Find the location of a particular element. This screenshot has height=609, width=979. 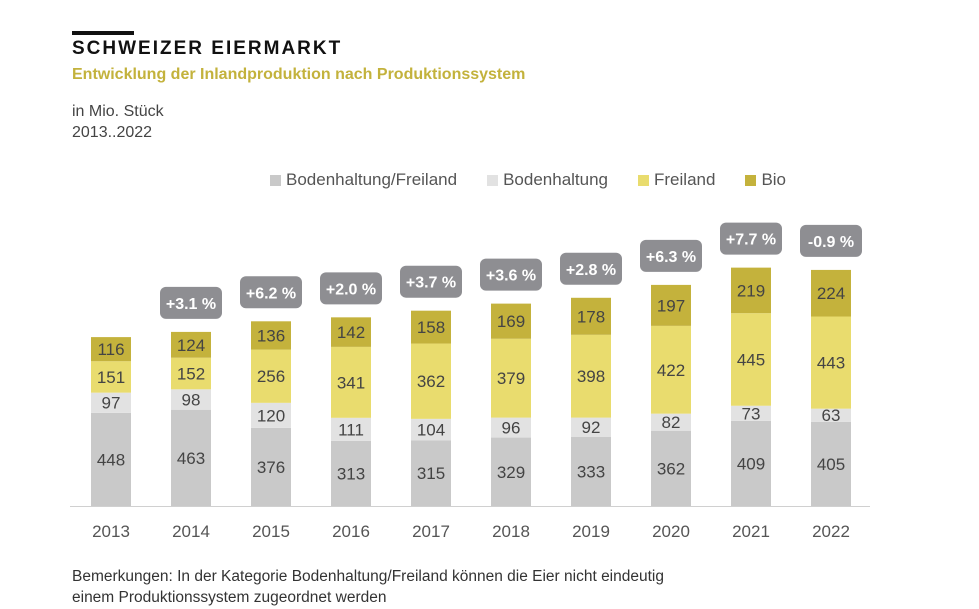

growth-label: +2.8 % is located at coordinates (591, 270).